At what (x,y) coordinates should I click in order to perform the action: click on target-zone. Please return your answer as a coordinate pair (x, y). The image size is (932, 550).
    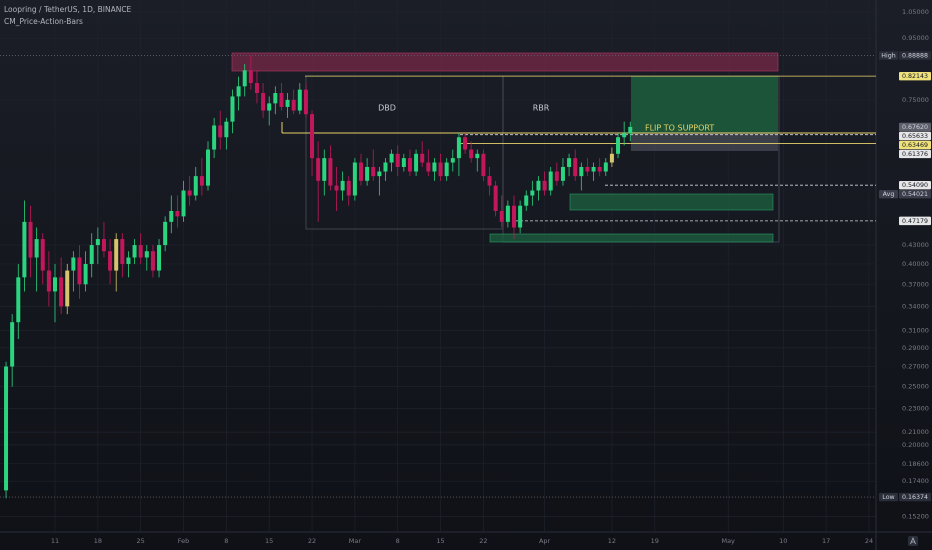
    Looking at the image, I should click on (704, 104).